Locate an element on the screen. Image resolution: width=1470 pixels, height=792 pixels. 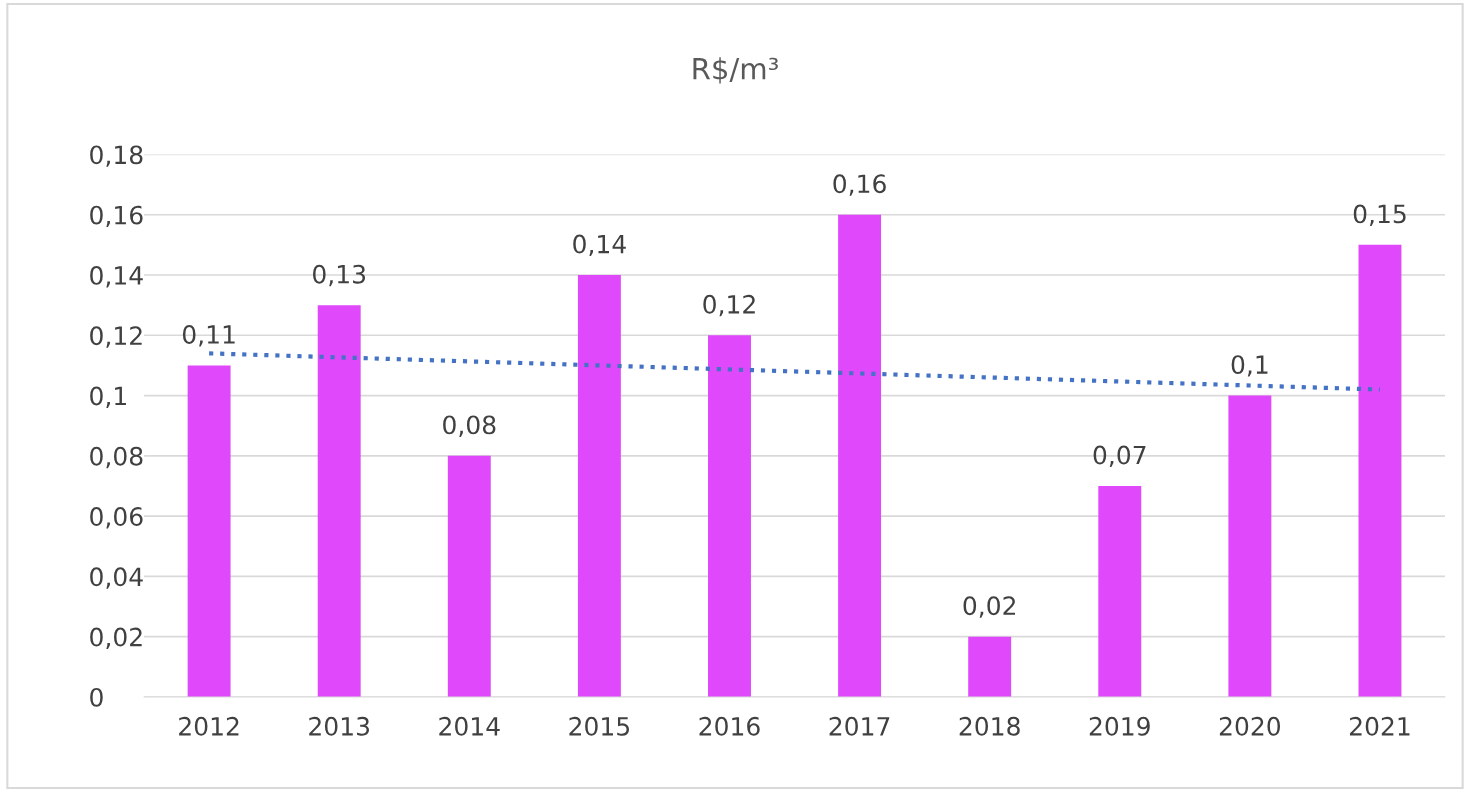
y-tick-label: 0,08 is located at coordinates (116, 457).